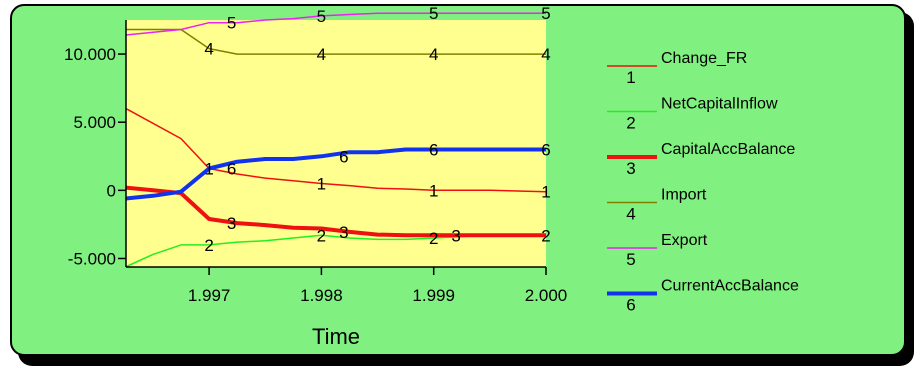 The image size is (917, 369). What do you see at coordinates (336, 336) in the screenshot?
I see `x-axis-title: Time` at bounding box center [336, 336].